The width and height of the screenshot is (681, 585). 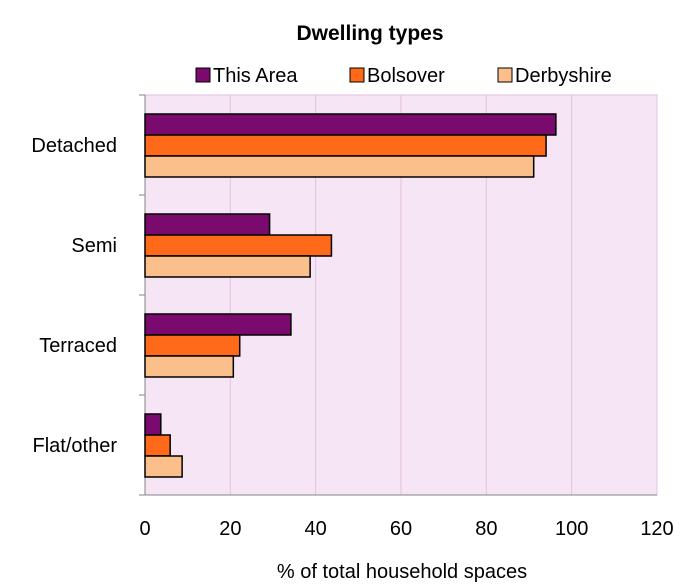 What do you see at coordinates (94, 246) in the screenshot?
I see `y-category-label: Semi` at bounding box center [94, 246].